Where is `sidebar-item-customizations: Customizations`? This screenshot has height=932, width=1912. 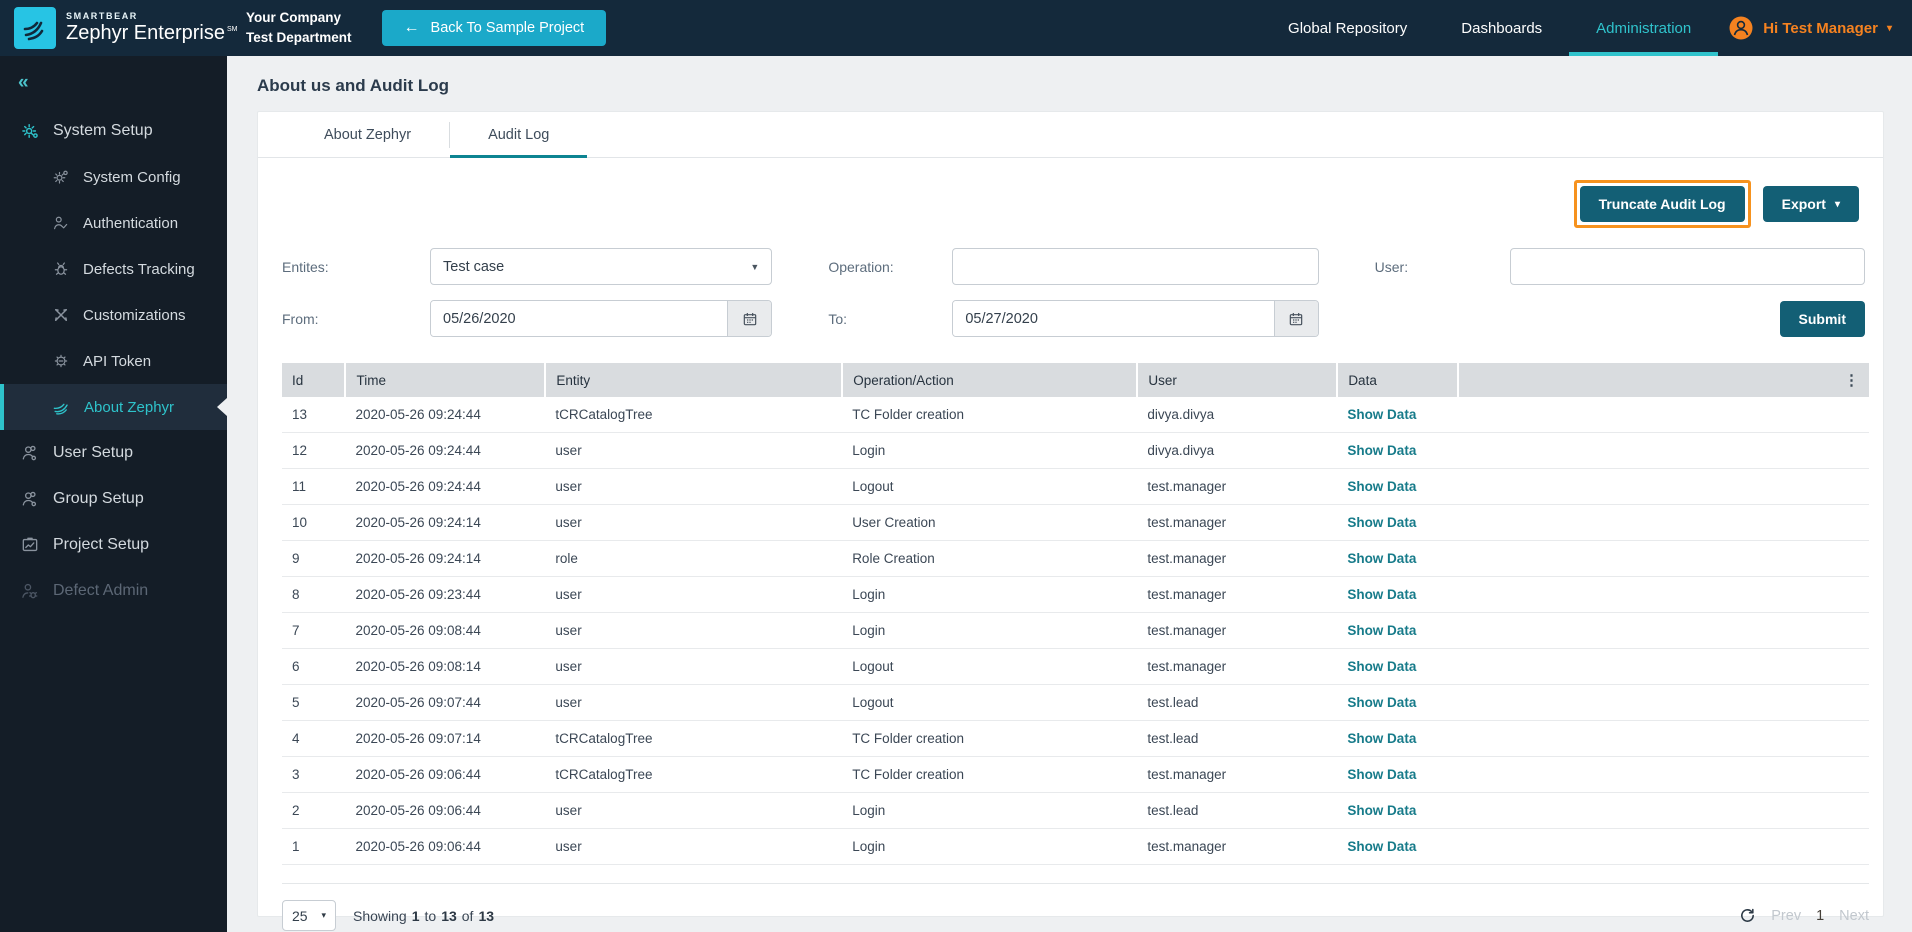 sidebar-item-customizations: Customizations is located at coordinates (113, 315).